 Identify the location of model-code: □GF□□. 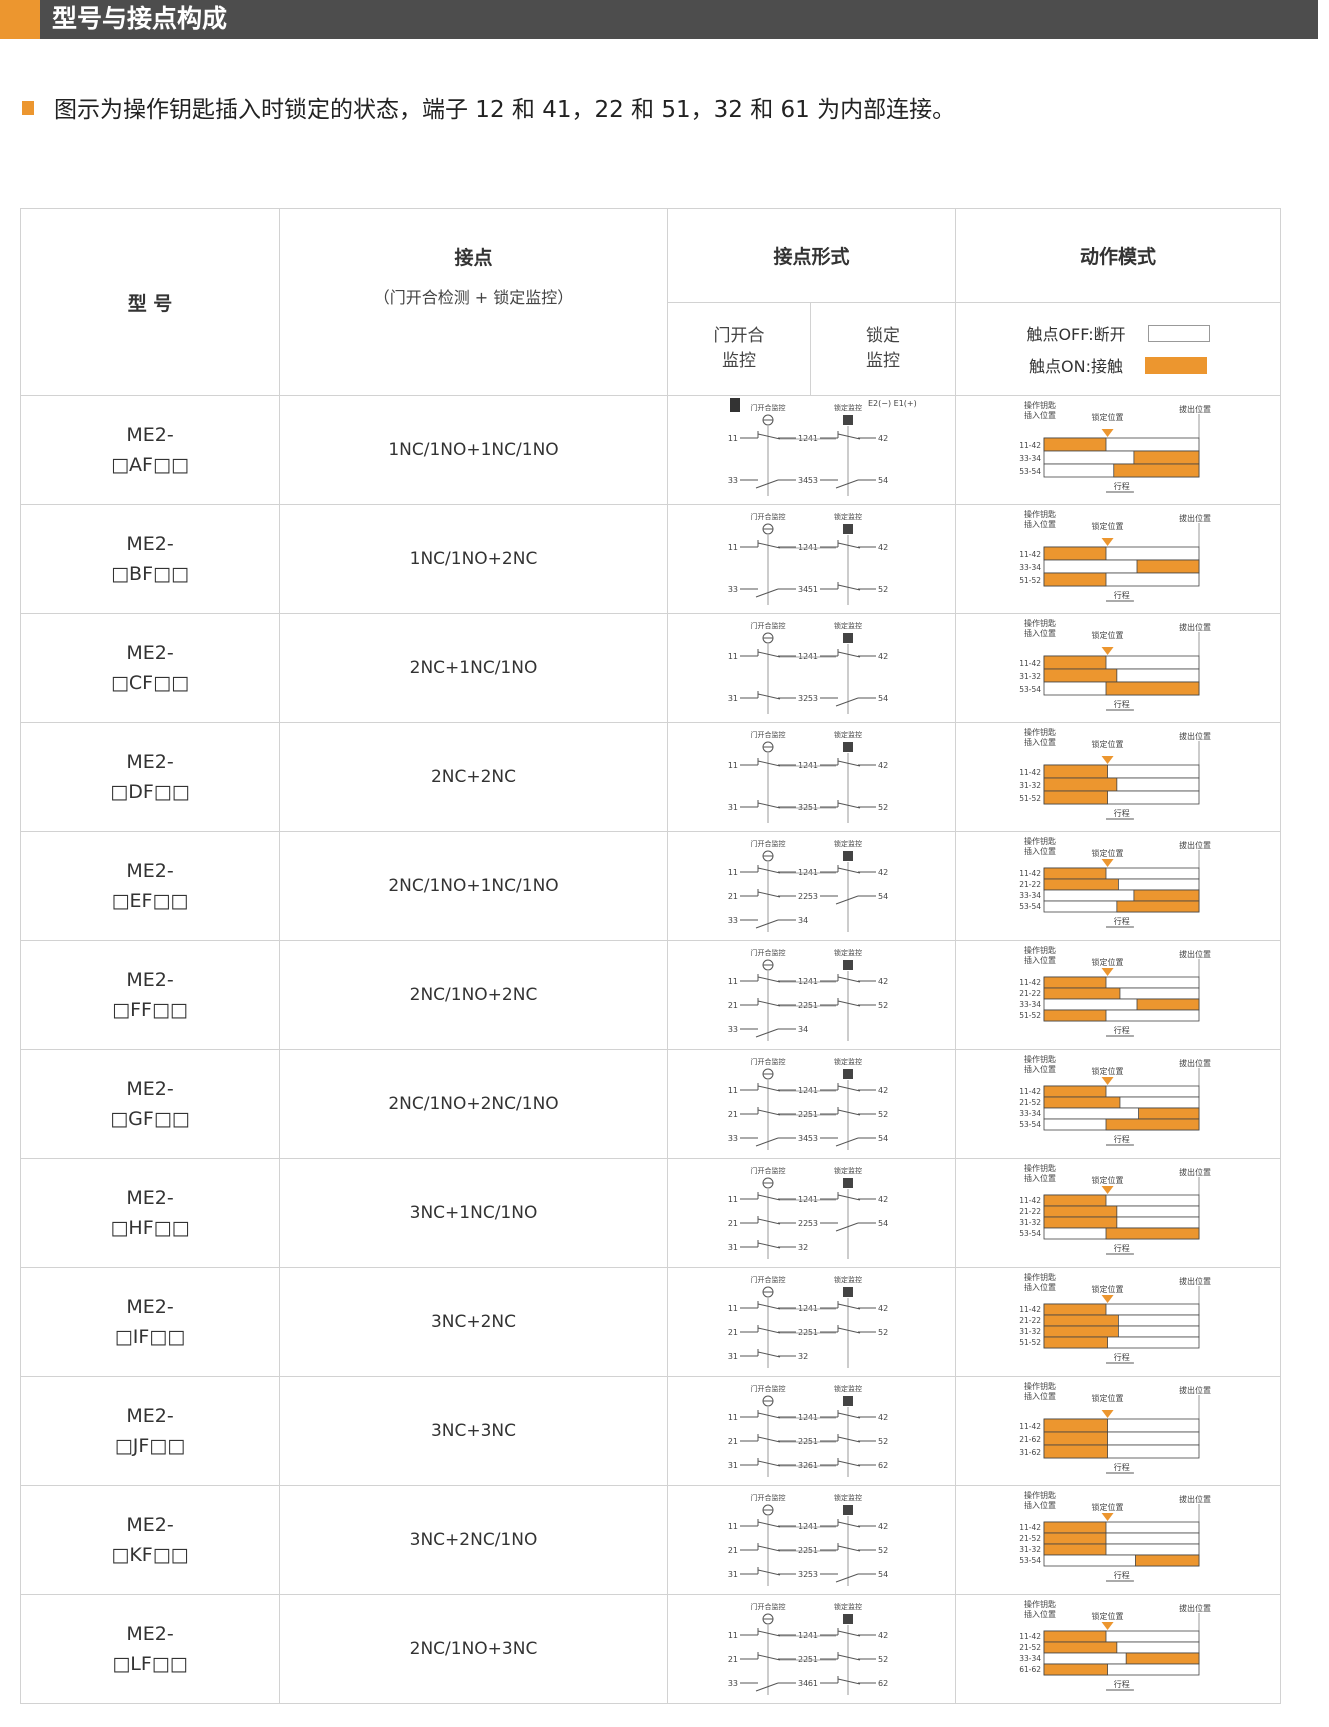
(150, 1119).